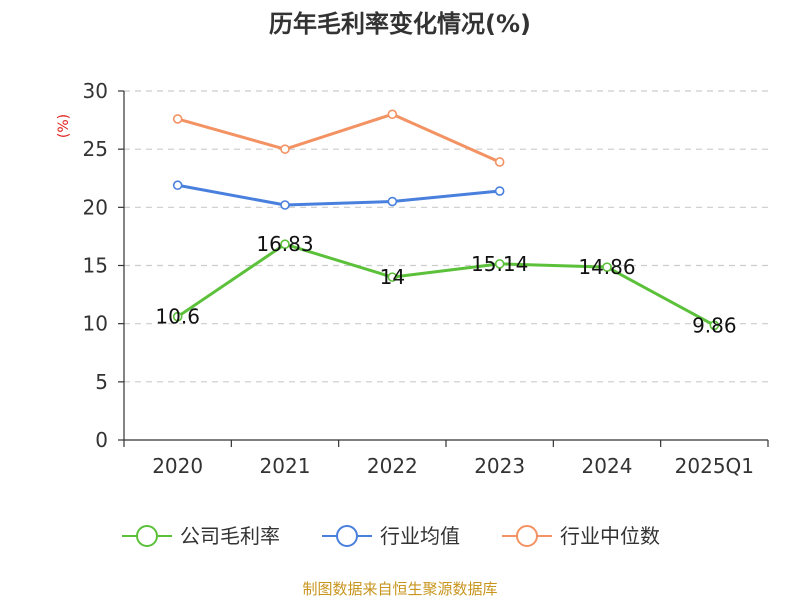 The width and height of the screenshot is (800, 600). I want to click on data-label: 14.86, so click(606, 267).